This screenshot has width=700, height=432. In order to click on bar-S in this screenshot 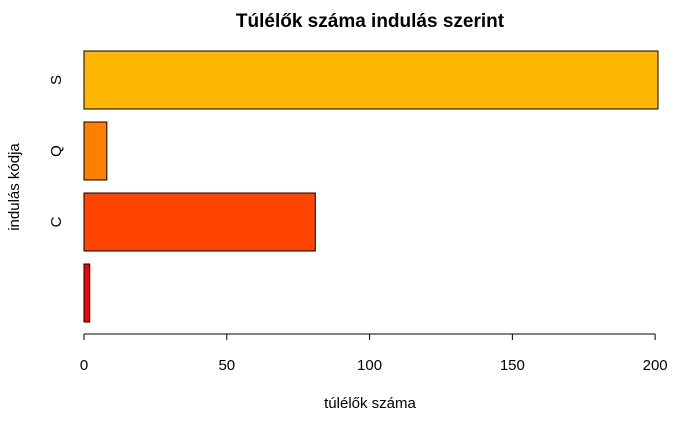, I will do `click(371, 80)`.